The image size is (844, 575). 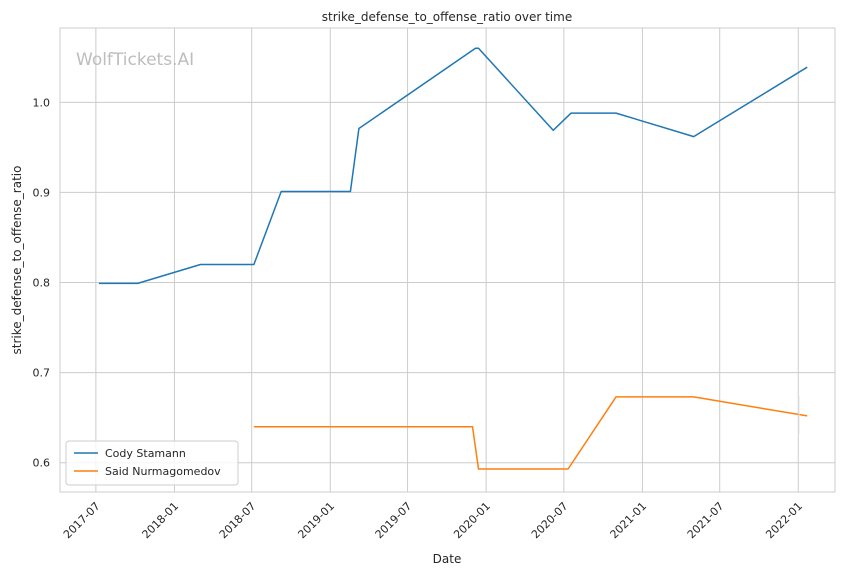 What do you see at coordinates (447, 559) in the screenshot?
I see `x-axis-label: Date` at bounding box center [447, 559].